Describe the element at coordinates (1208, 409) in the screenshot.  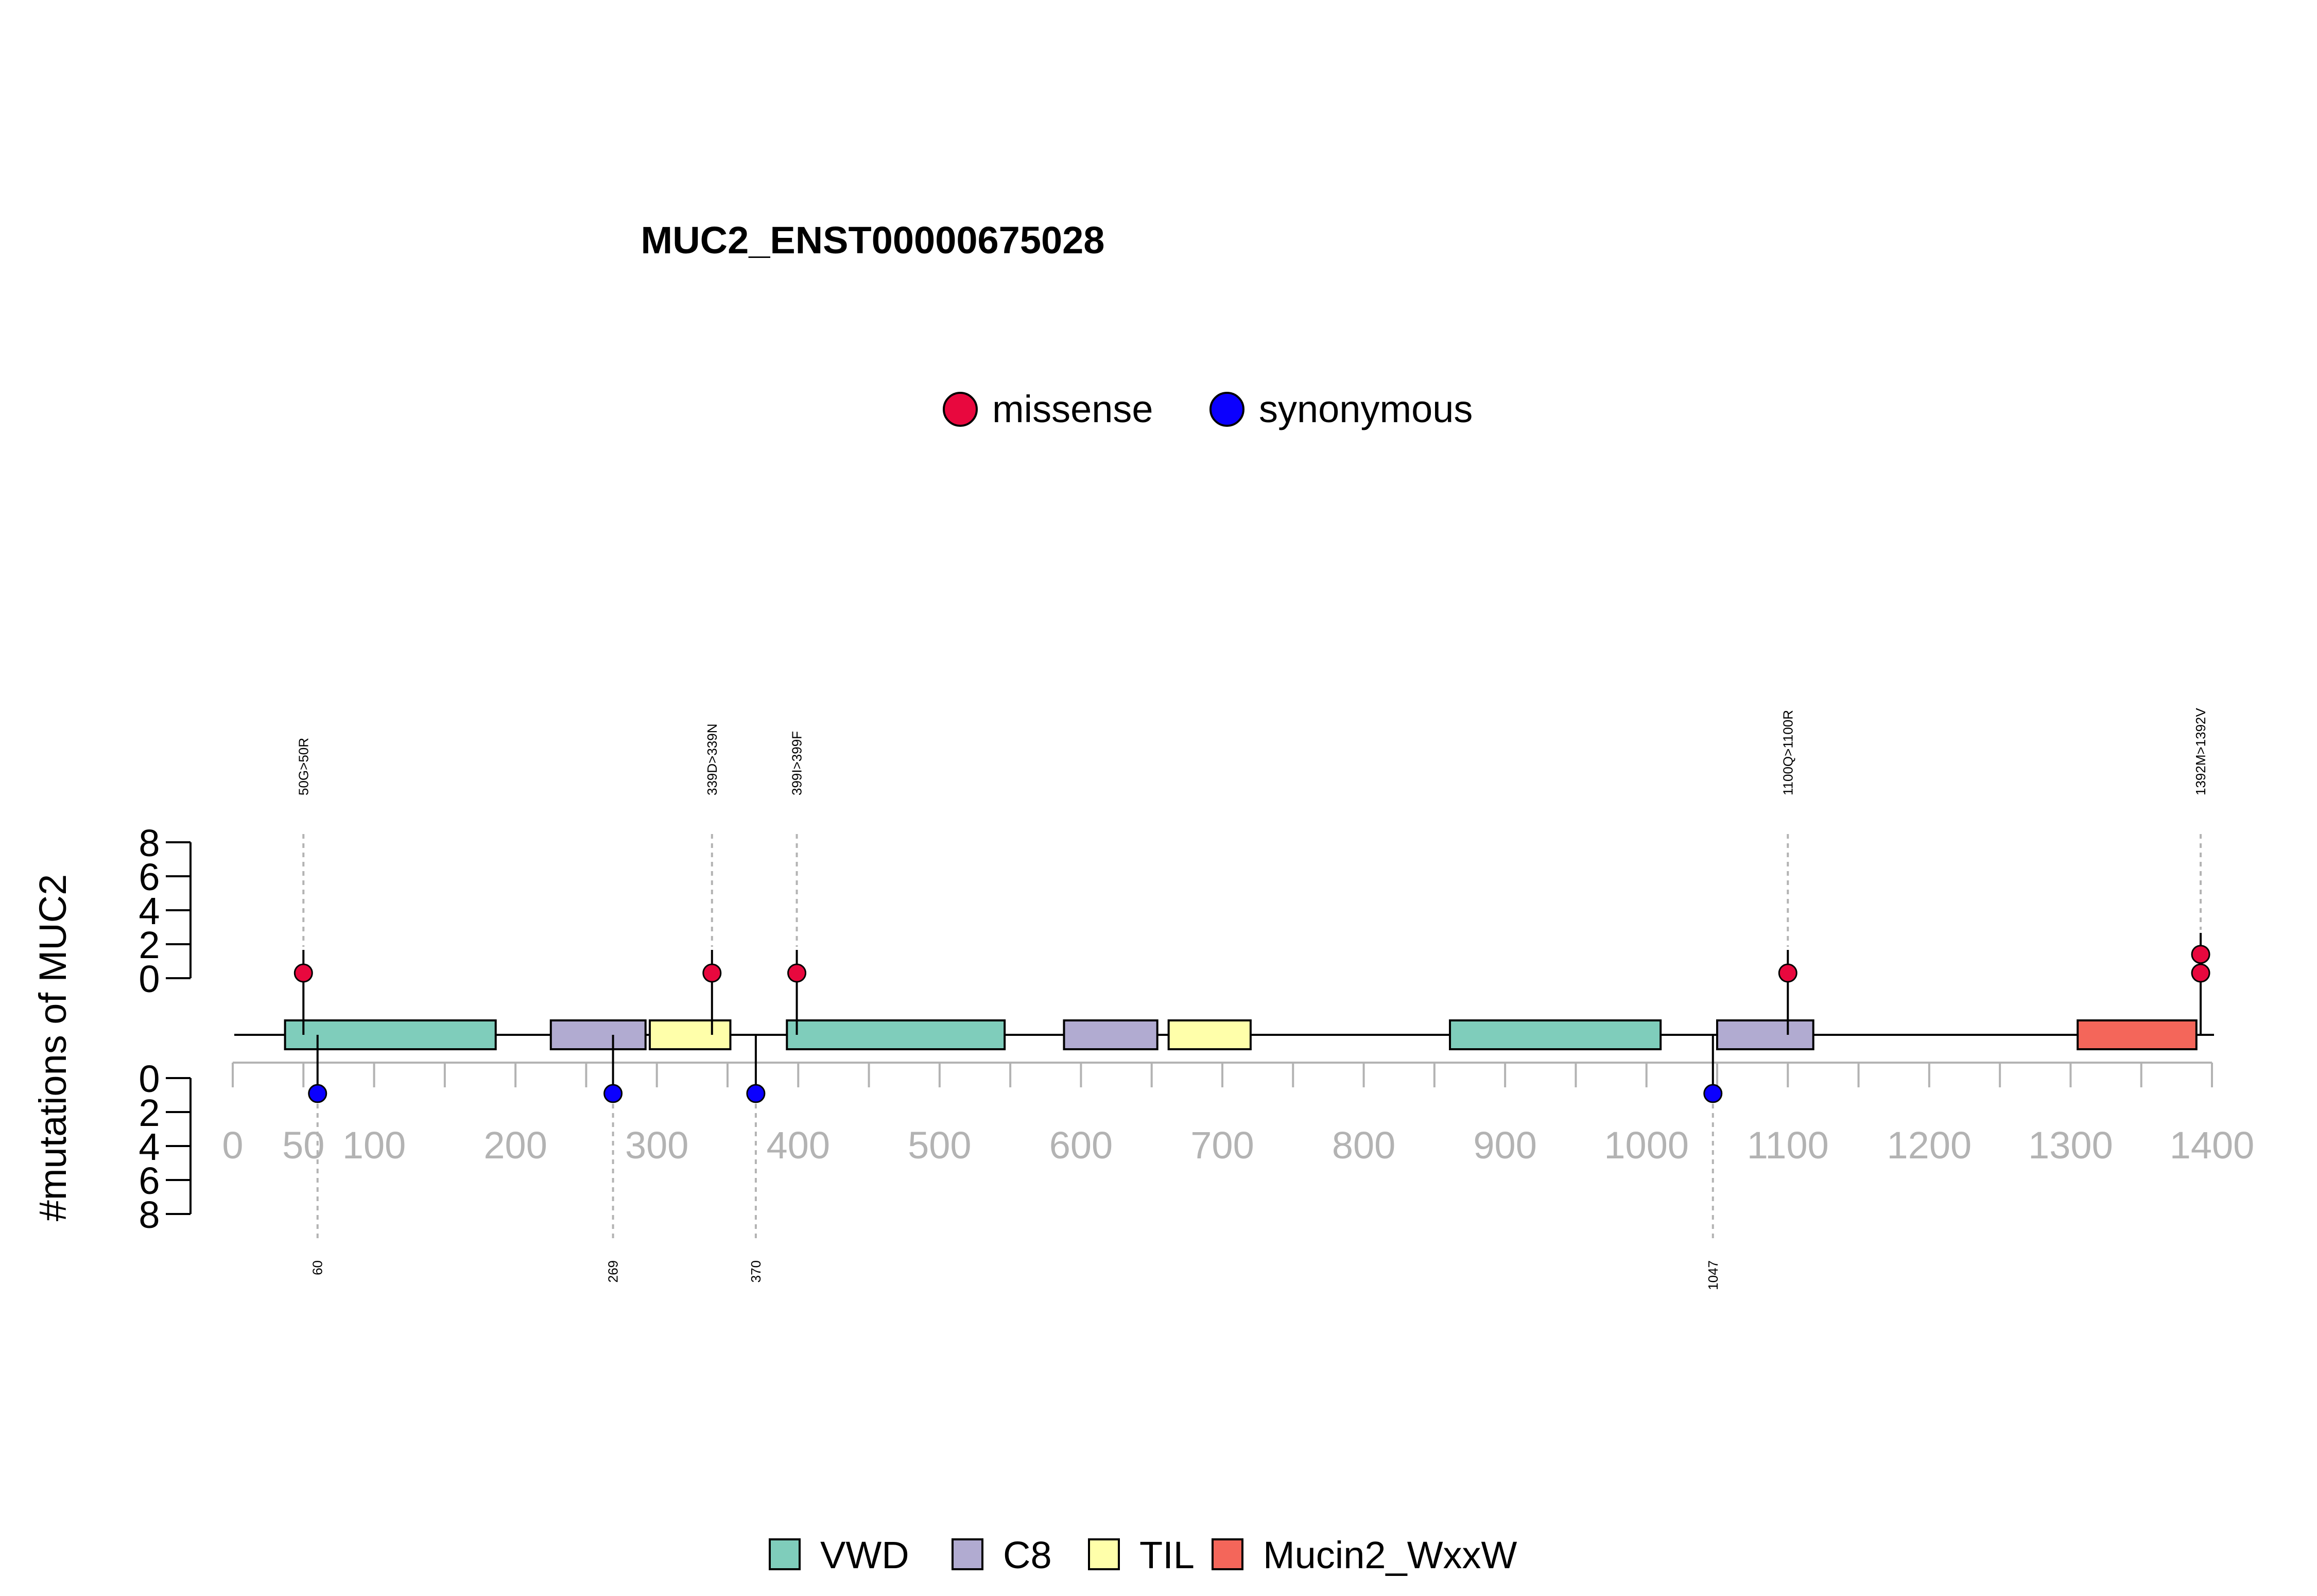
I see `mutation-legend: missense synonymous` at that location.